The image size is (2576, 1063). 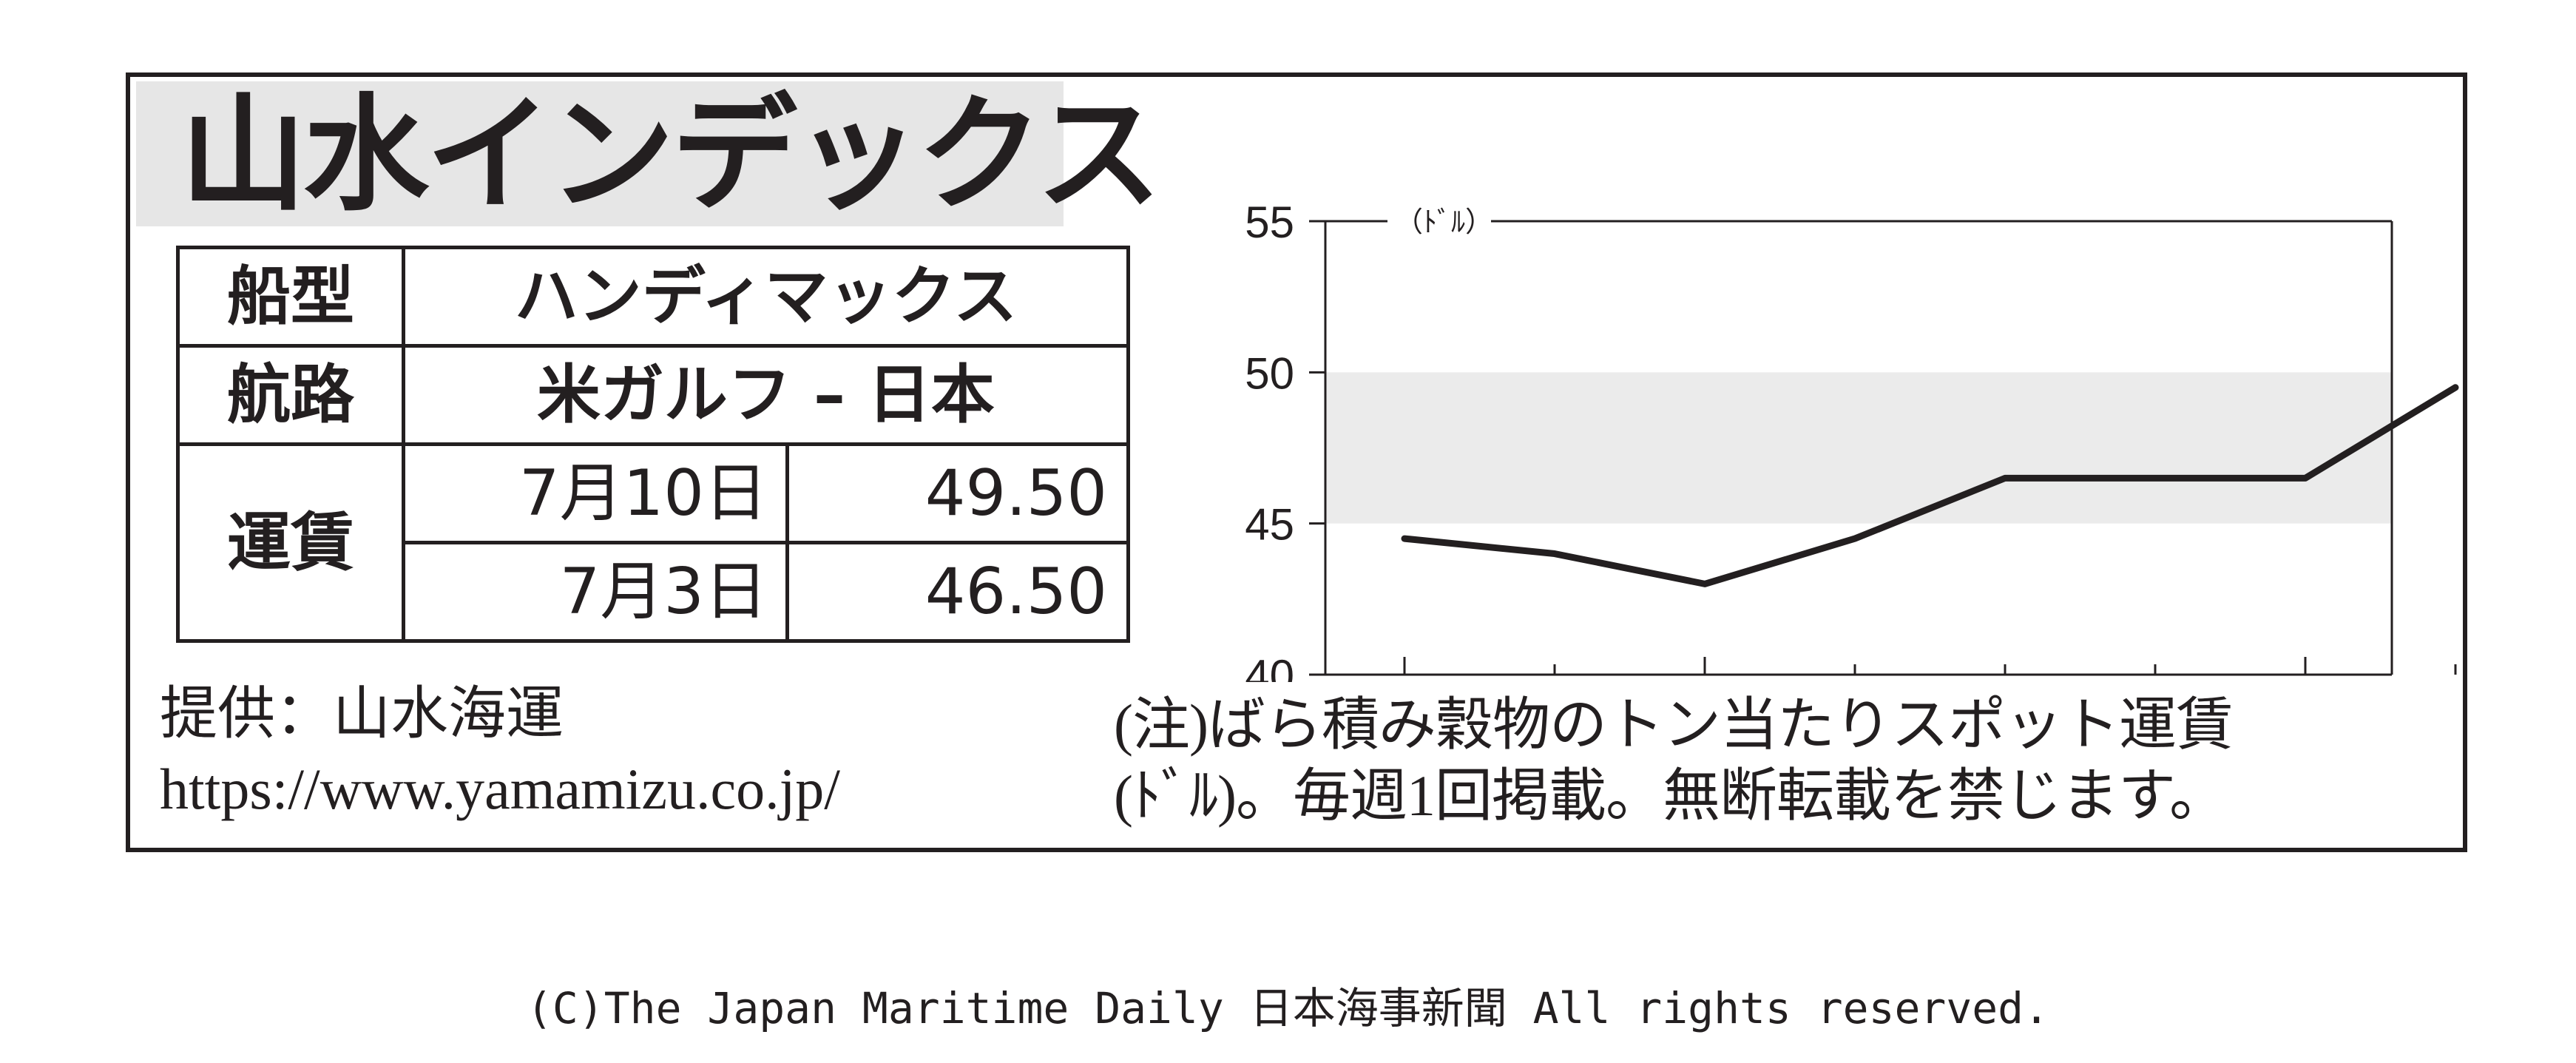 I want to click on route-label: 航路, so click(x=290, y=395).